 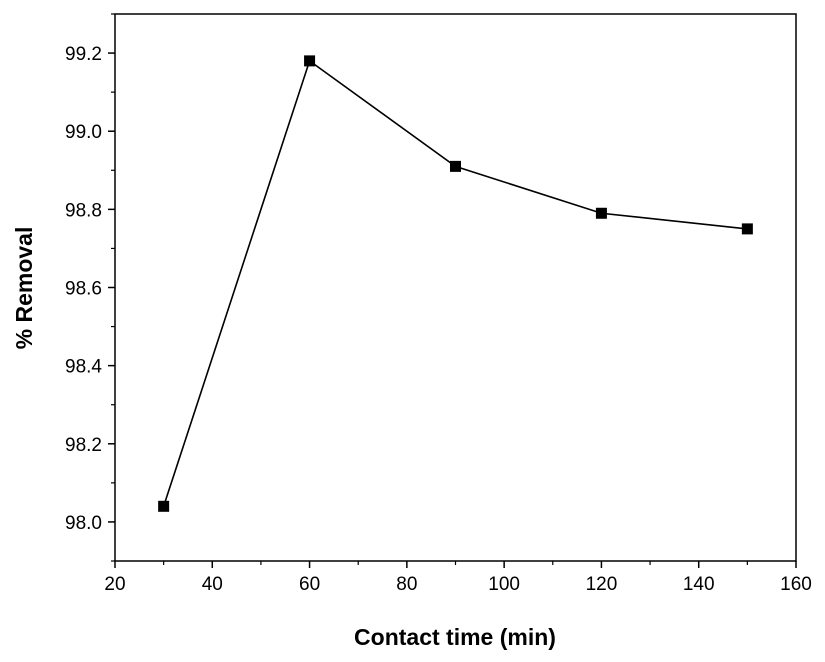 What do you see at coordinates (83, 54) in the screenshot?
I see `y-tick-label: 99.2` at bounding box center [83, 54].